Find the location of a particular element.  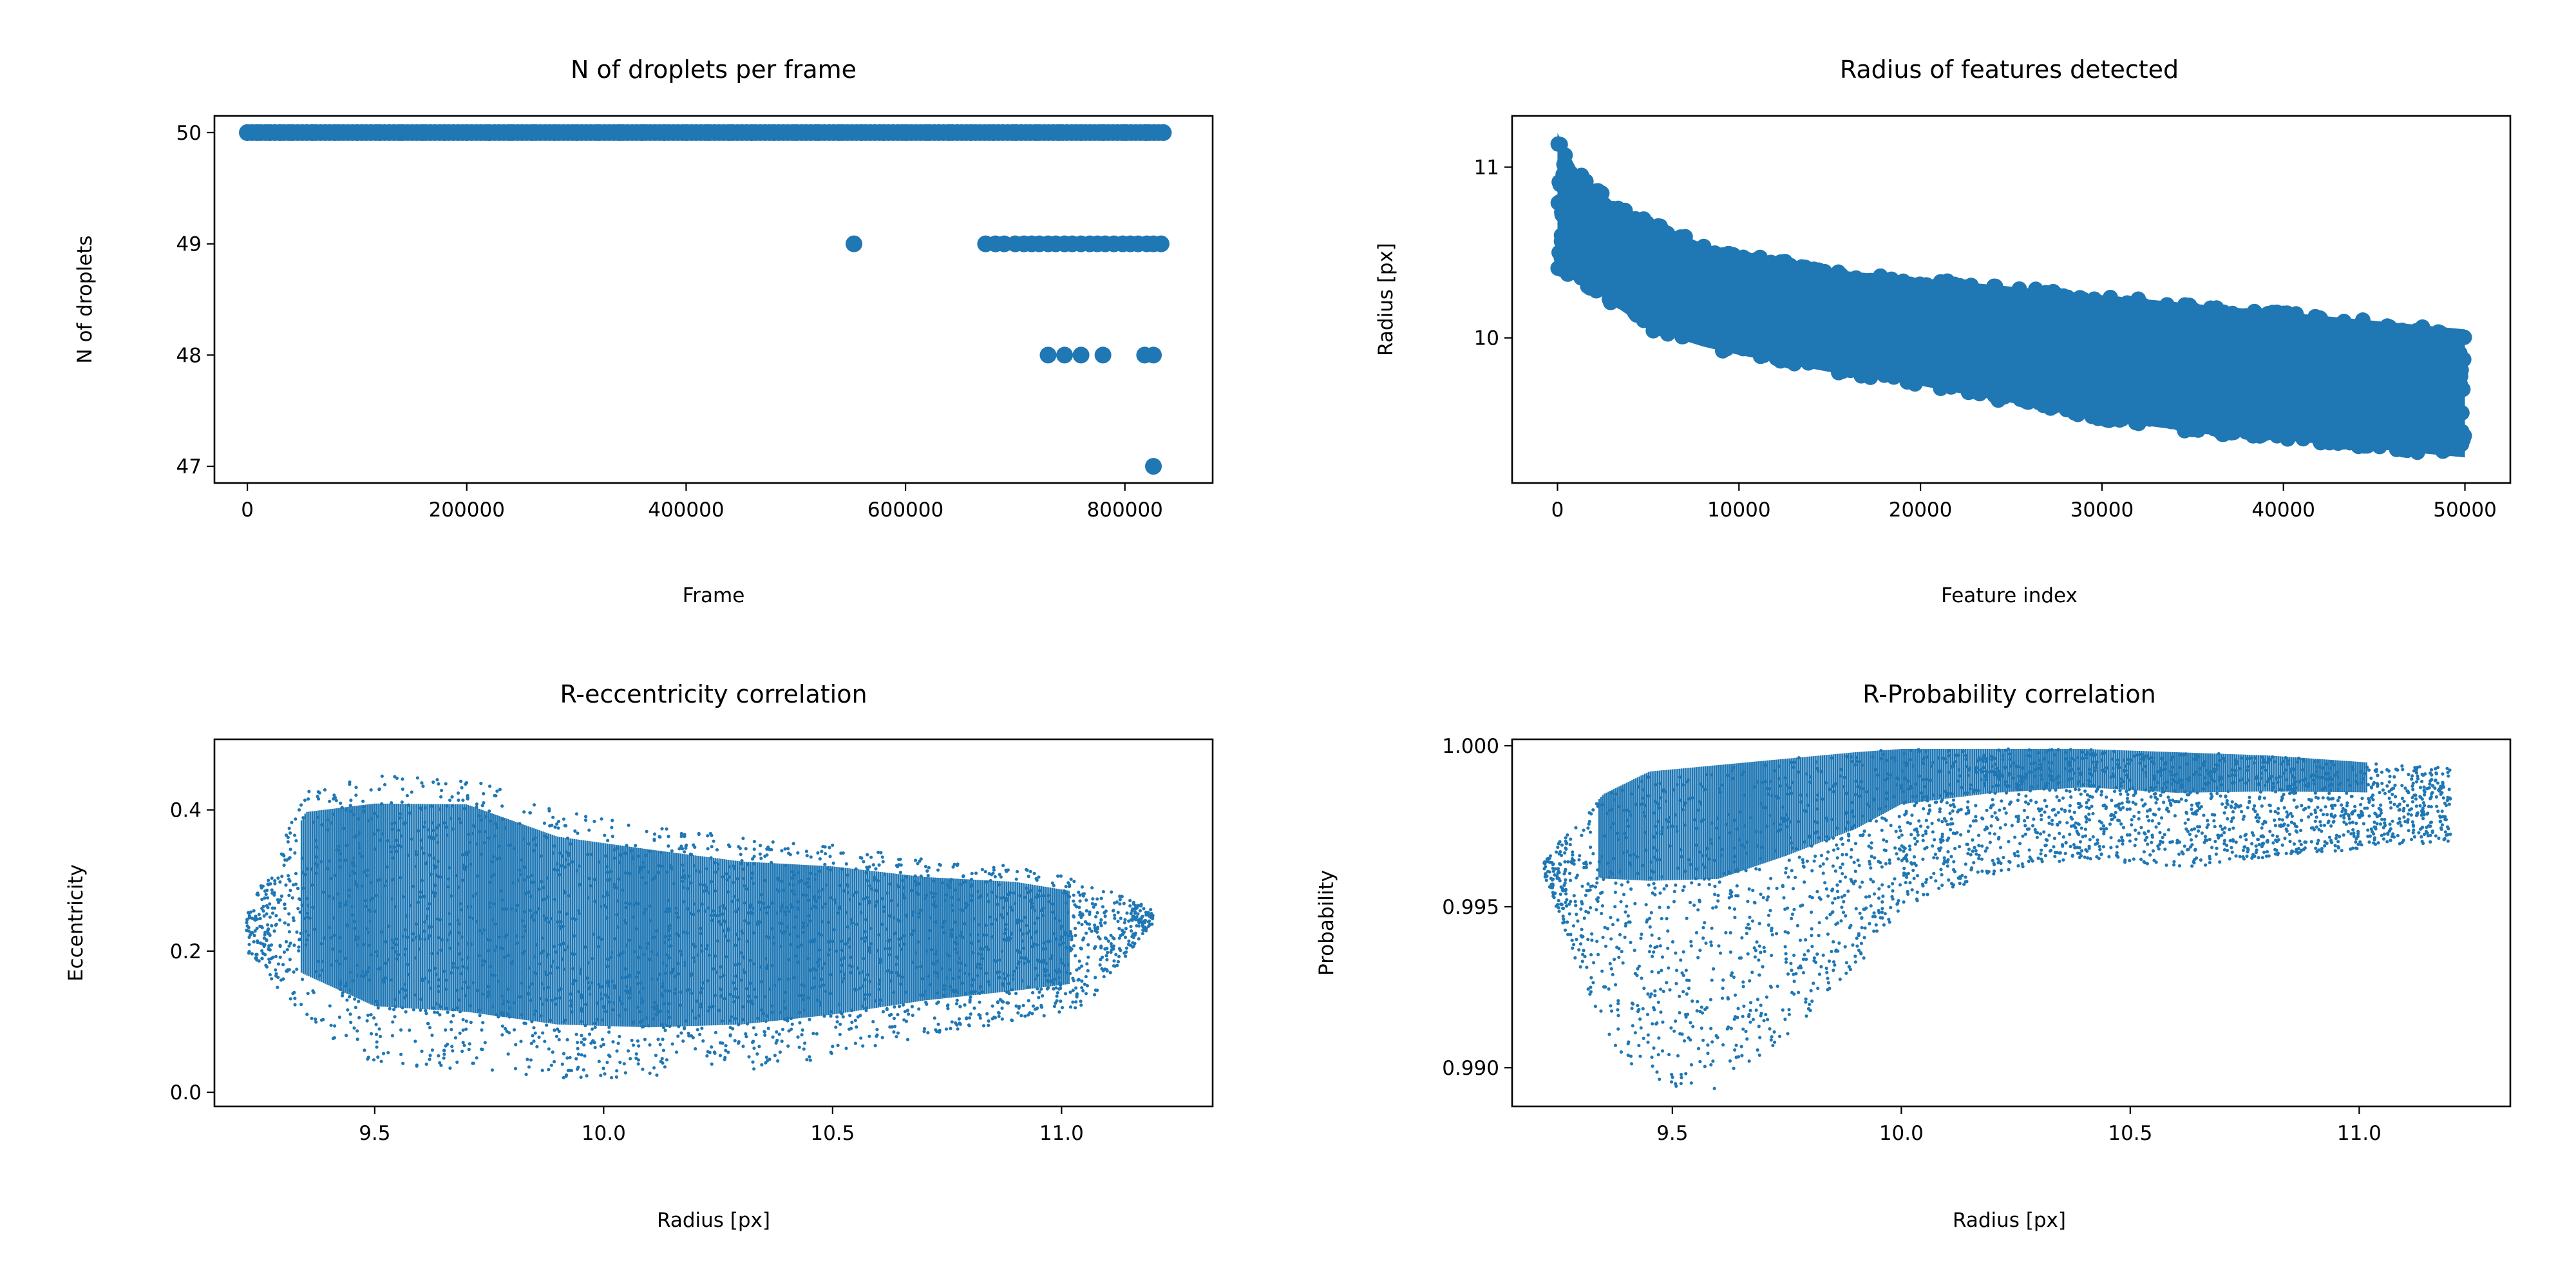

chart-title: R-eccentricity correlation is located at coordinates (714, 694).